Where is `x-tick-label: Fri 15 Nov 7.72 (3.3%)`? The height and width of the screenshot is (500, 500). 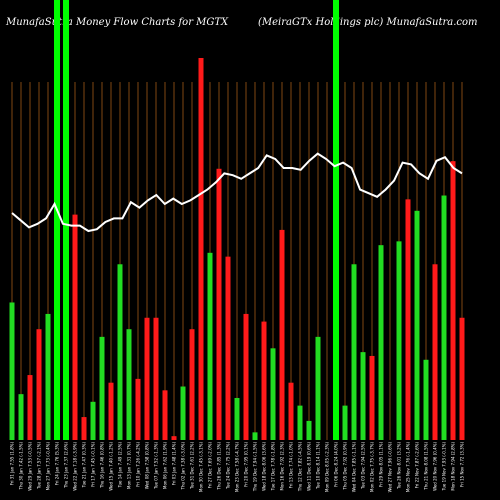 x-tick-label: Fri 15 Nov 7.72 (3.3%) is located at coordinates (462, 464).